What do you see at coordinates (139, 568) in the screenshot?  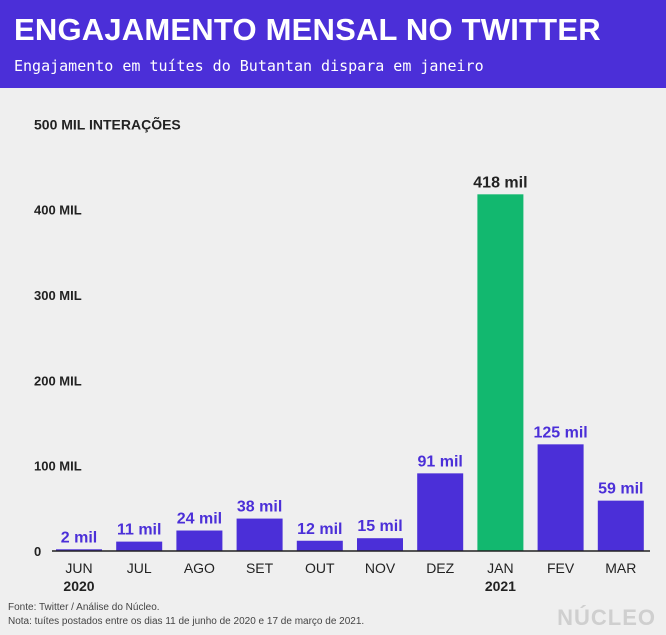 I see `x-tick-label: JUL` at bounding box center [139, 568].